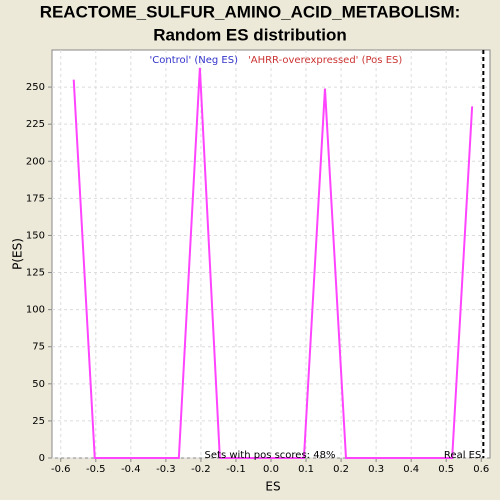  Describe the element at coordinates (166, 469) in the screenshot. I see `x-tick-label: -0.3` at that location.